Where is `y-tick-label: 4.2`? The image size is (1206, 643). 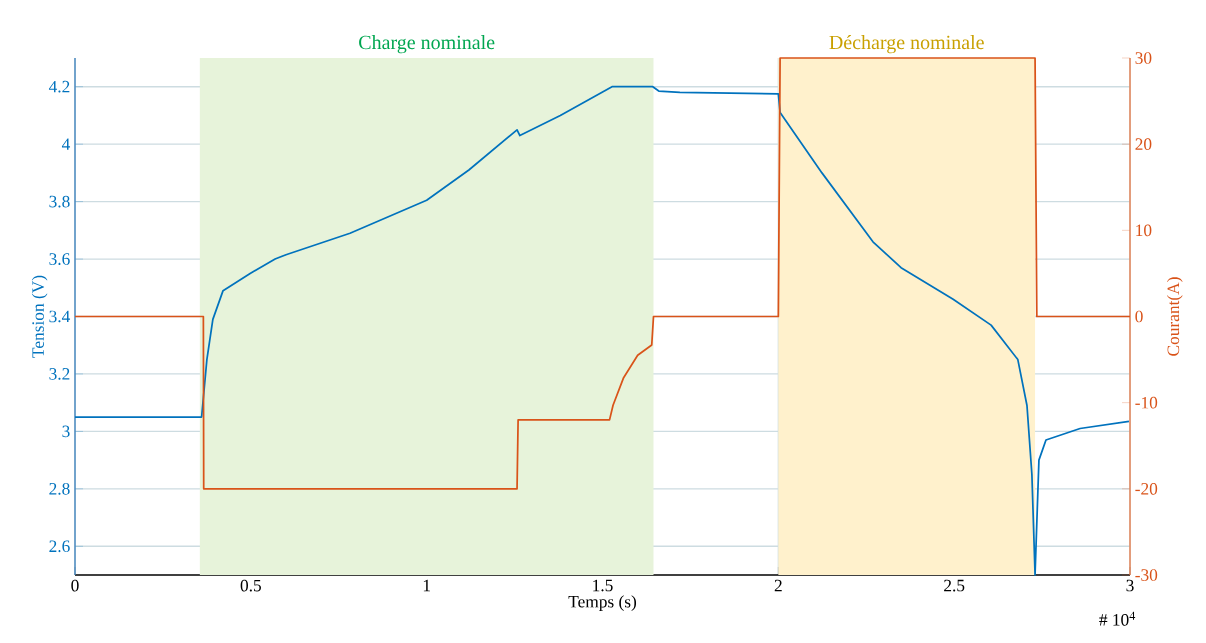
y-tick-label: 4.2 is located at coordinates (59, 86).